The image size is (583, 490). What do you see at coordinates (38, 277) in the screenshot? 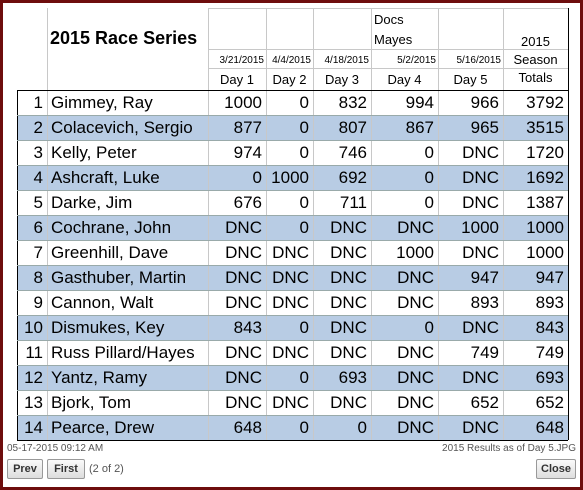
I see `rank: 8` at bounding box center [38, 277].